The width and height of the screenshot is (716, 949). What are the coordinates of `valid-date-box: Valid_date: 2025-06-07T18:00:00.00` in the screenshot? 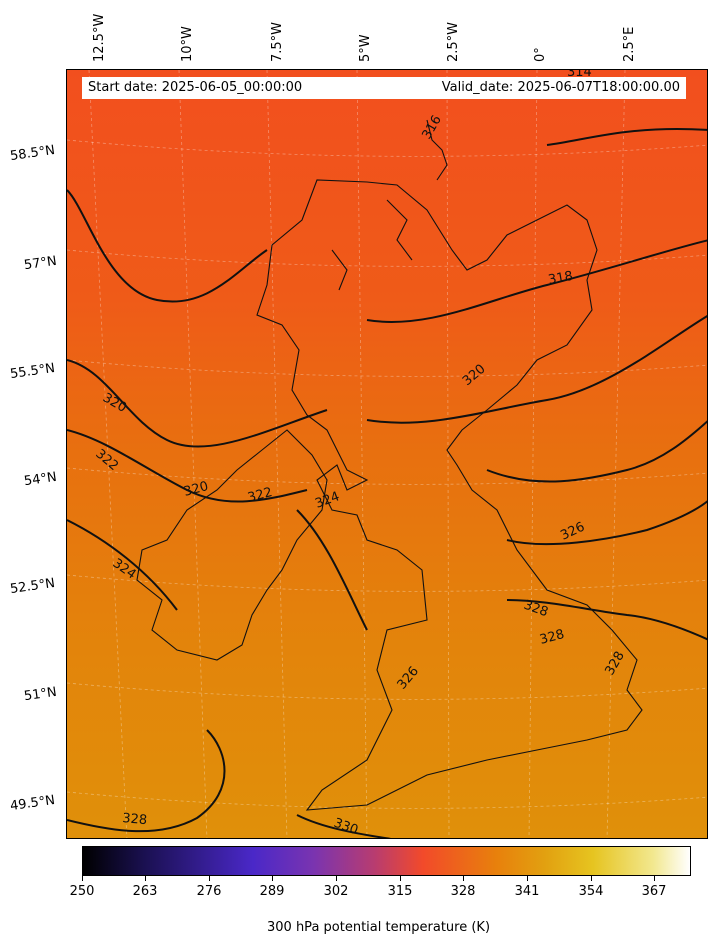 It's located at (563, 88).